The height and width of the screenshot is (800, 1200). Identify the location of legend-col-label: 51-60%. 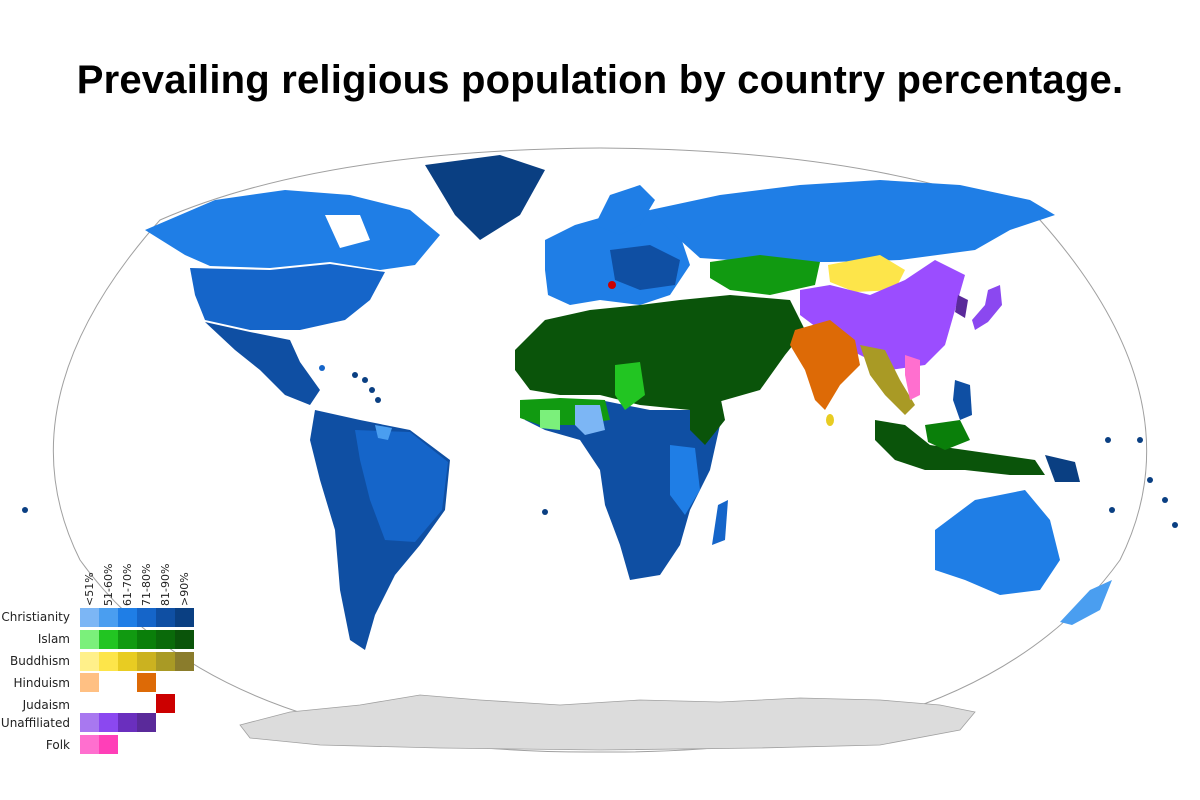
(108, 584).